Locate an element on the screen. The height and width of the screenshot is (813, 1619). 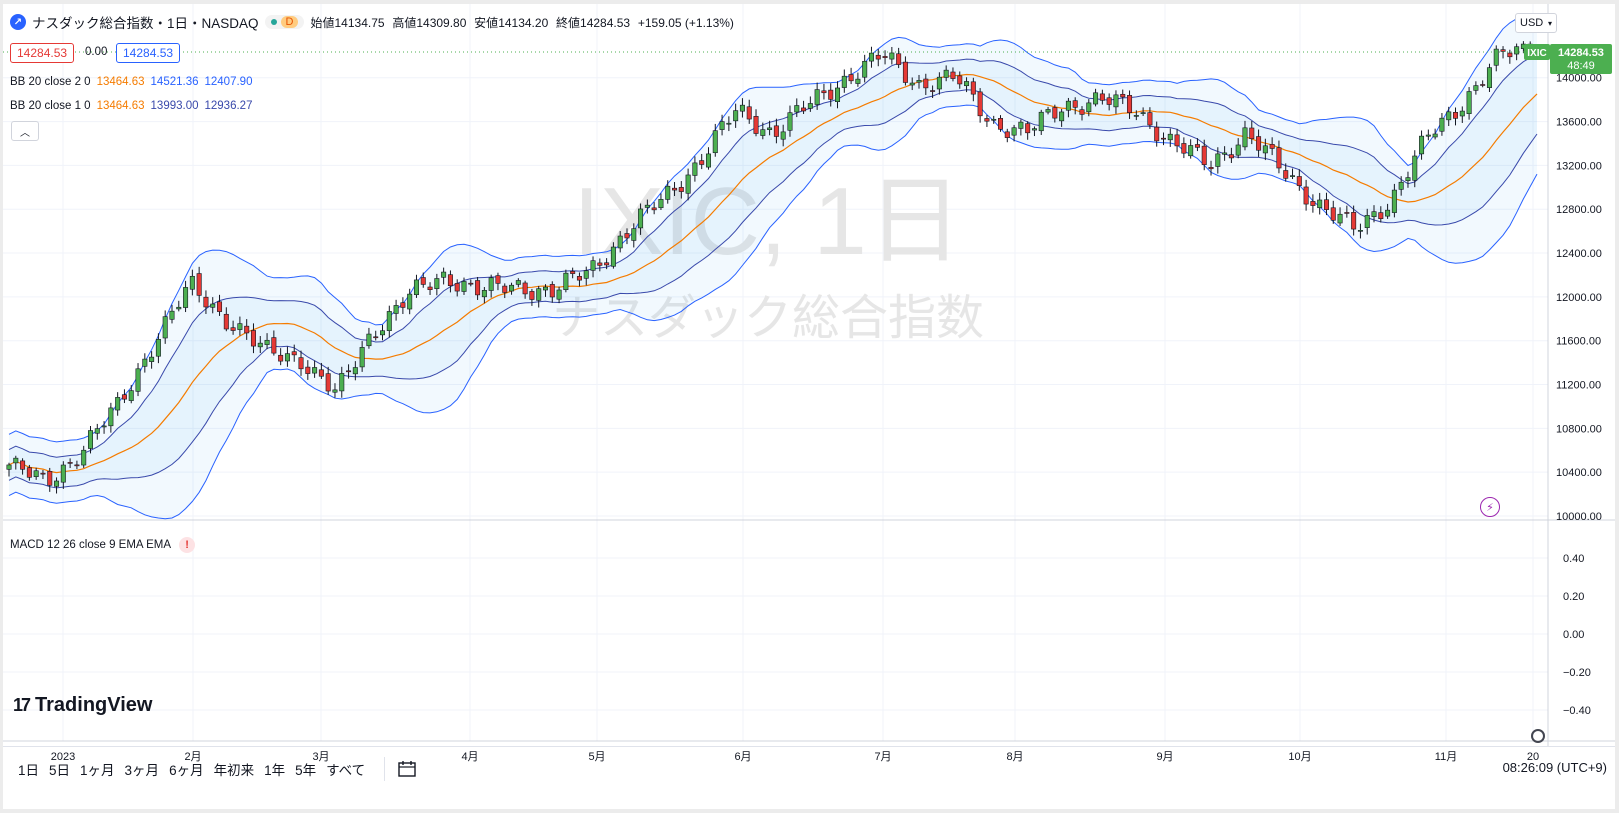
gear-icon is located at coordinates (1538, 736).